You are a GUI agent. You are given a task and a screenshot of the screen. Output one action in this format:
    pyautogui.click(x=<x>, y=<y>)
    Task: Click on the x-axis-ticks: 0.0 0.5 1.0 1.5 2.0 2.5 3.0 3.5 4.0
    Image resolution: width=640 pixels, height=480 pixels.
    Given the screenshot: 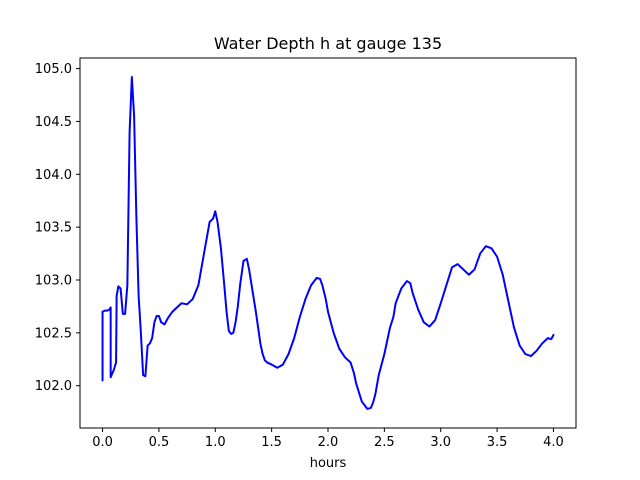 What is the action you would take?
    pyautogui.click(x=328, y=439)
    